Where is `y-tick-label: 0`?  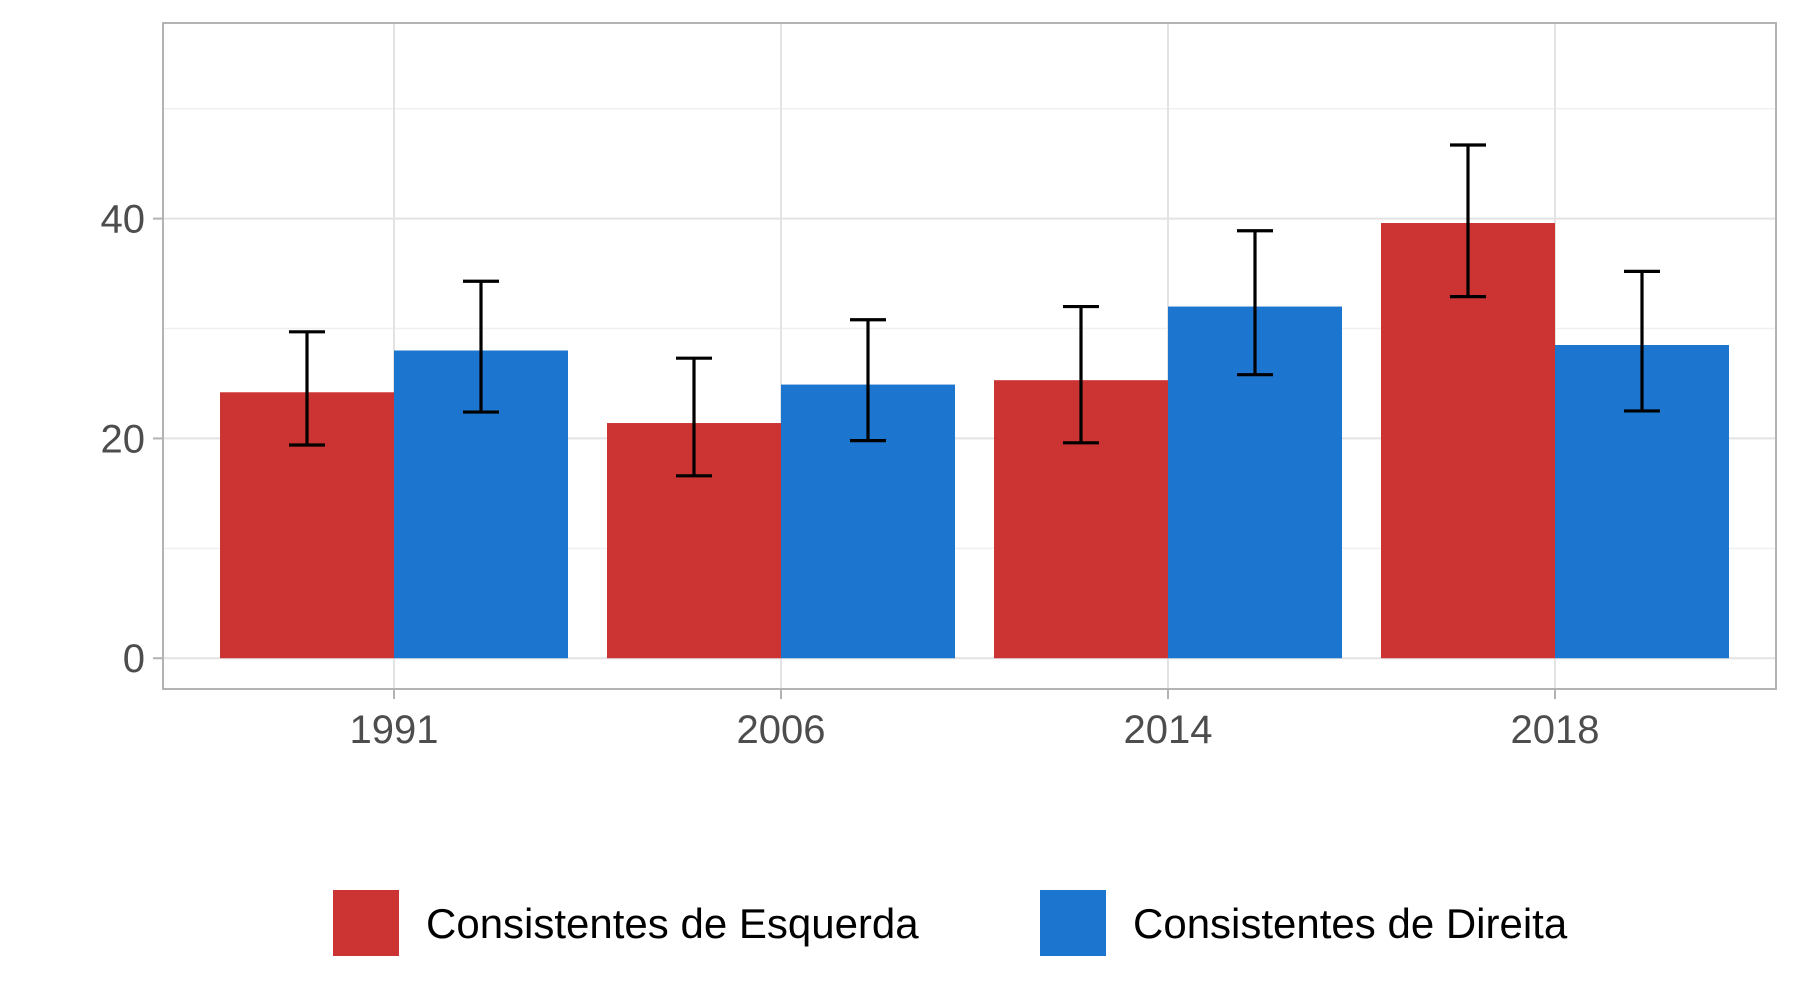
y-tick-label: 0 is located at coordinates (134, 659).